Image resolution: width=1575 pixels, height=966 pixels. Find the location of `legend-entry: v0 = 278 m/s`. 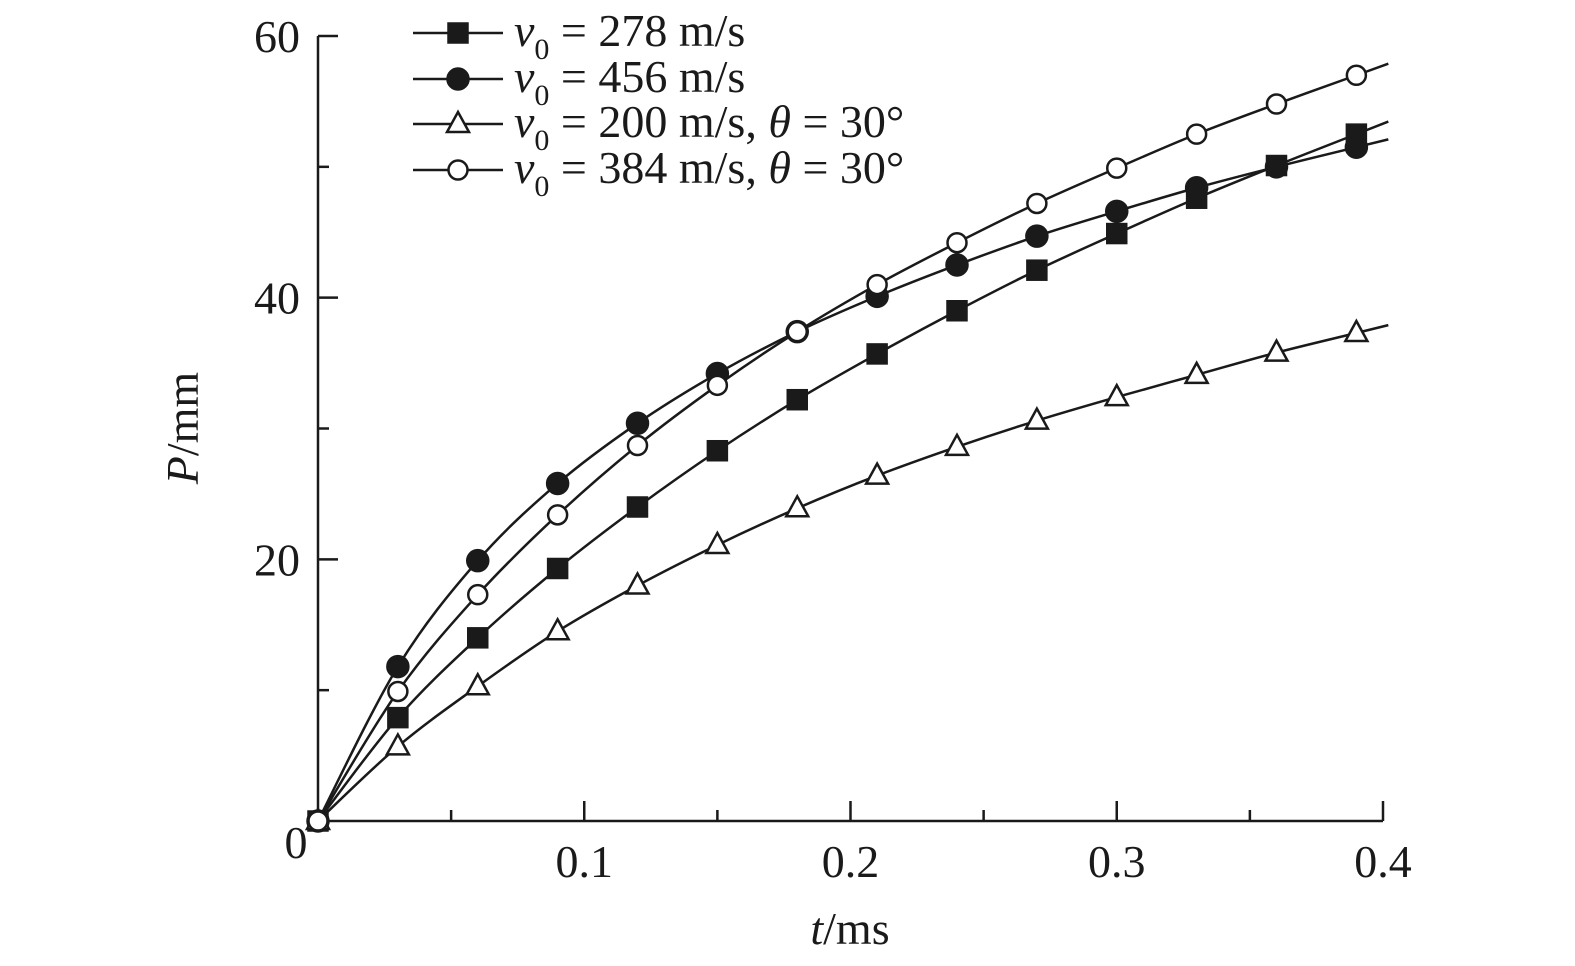

legend-entry: v0 = 278 m/s is located at coordinates (579, 35).